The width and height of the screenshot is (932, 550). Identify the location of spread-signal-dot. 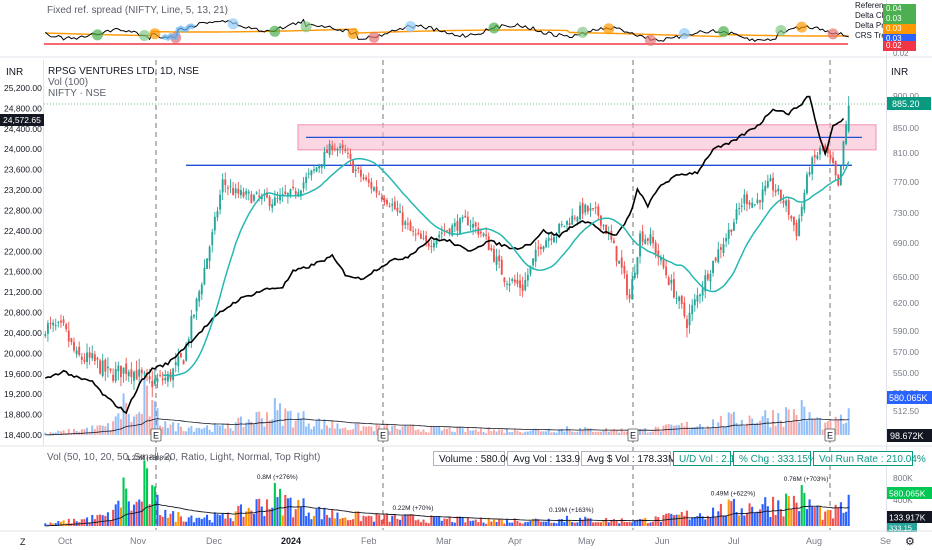
(353, 34).